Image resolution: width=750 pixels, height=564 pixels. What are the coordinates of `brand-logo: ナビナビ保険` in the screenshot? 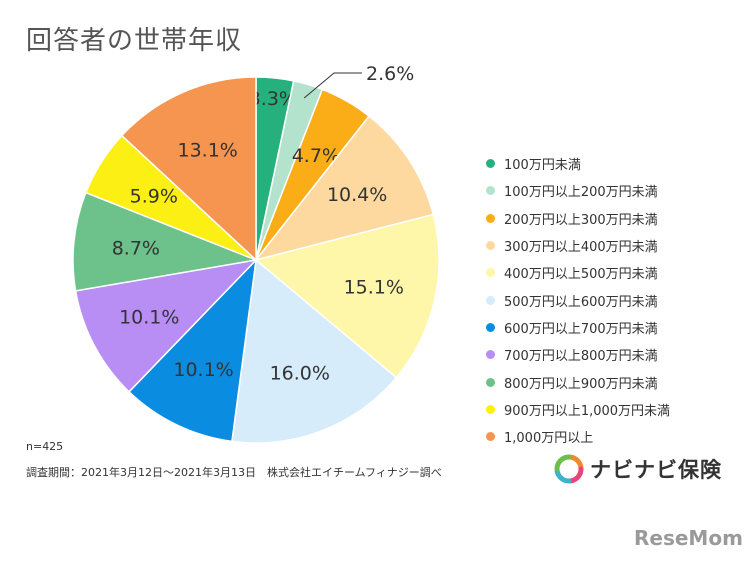 It's located at (638, 469).